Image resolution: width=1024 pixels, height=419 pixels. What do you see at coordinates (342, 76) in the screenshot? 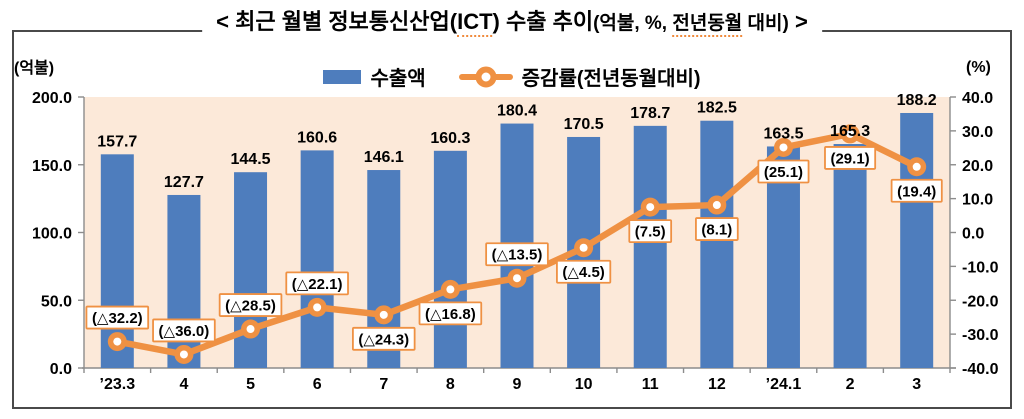
I see `bar-series-swatch-icon` at bounding box center [342, 76].